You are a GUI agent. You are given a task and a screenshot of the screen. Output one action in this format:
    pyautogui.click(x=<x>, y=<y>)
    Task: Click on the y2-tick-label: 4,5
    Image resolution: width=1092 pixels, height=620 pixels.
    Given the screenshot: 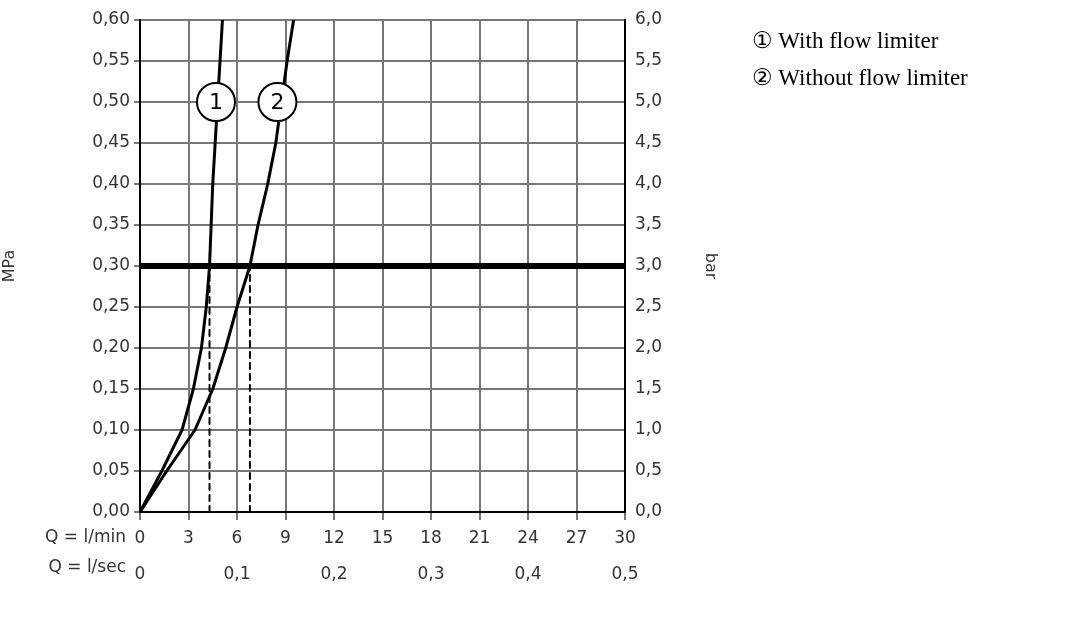 What is the action you would take?
    pyautogui.click(x=649, y=141)
    